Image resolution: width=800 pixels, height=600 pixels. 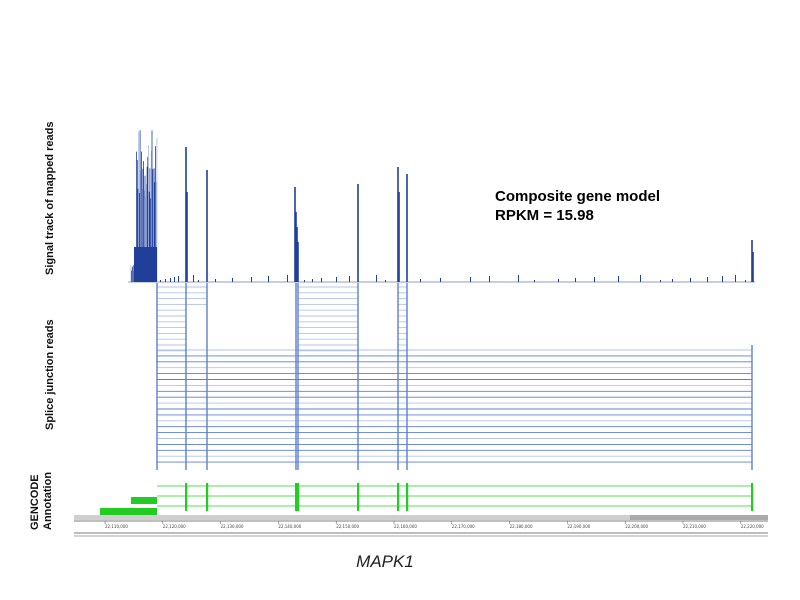 What do you see at coordinates (699, 517) in the screenshot?
I see `ruler-bar-highlight` at bounding box center [699, 517].